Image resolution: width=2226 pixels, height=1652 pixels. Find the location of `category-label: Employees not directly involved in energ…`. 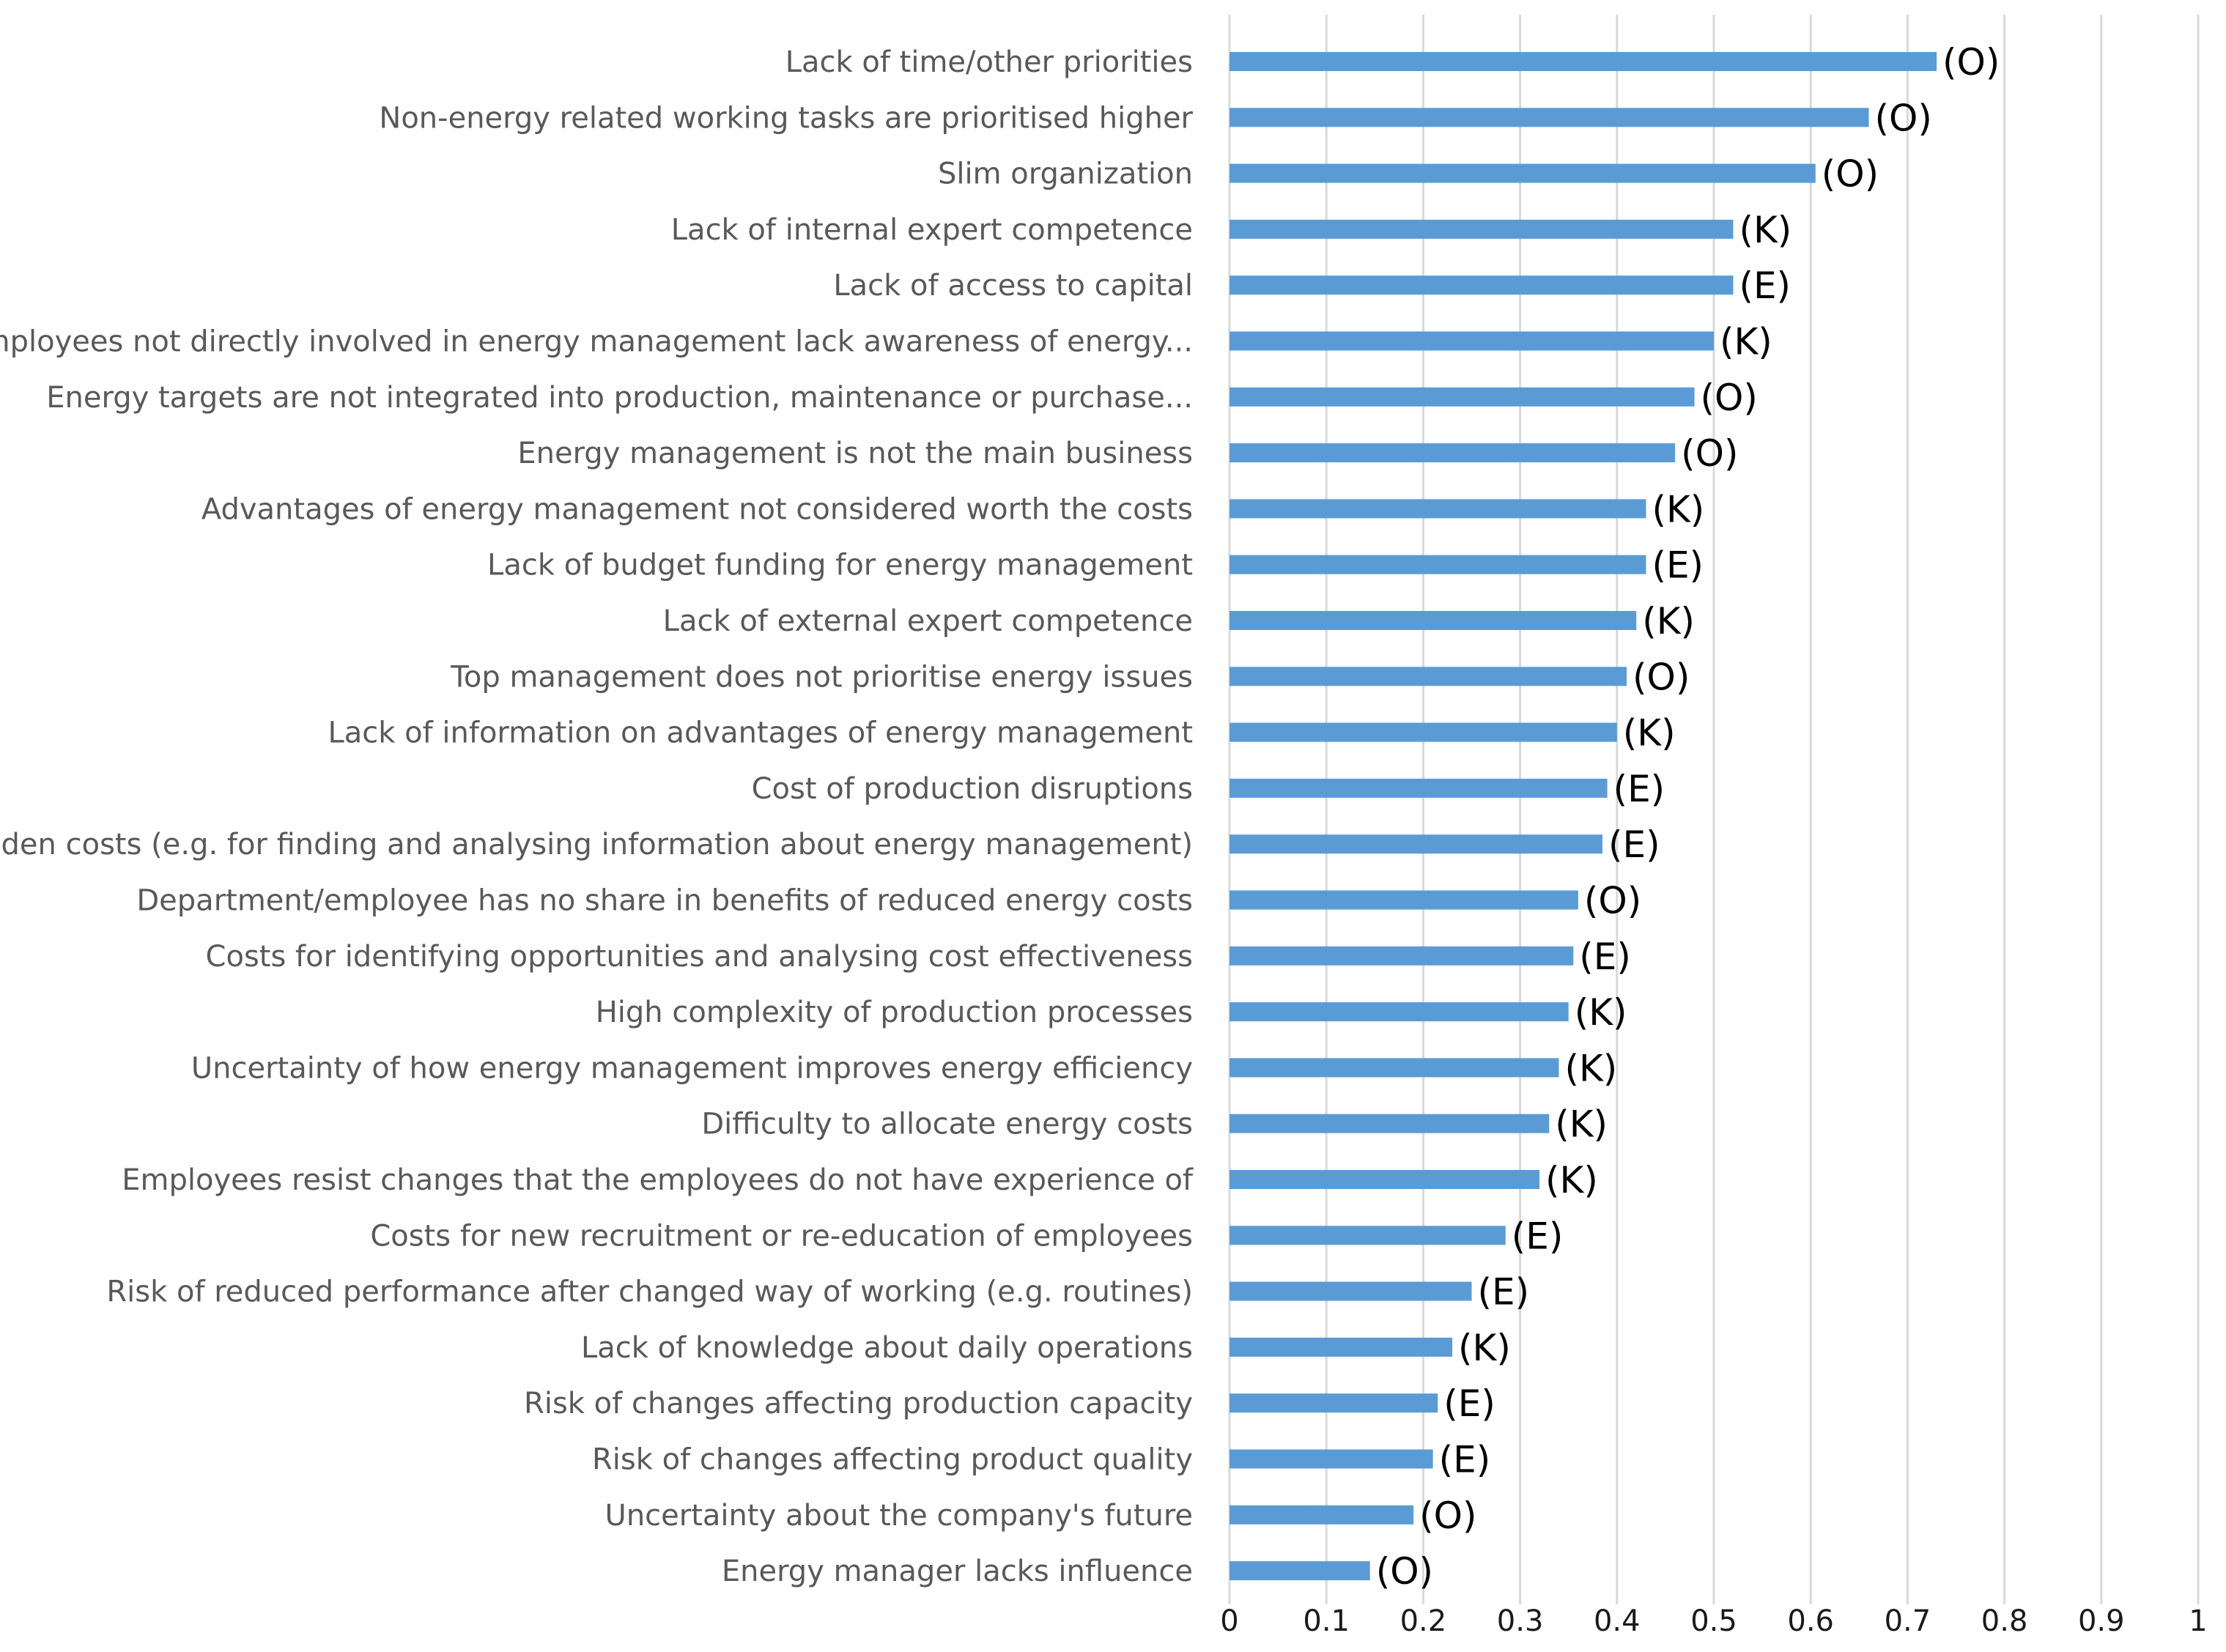

category-label: Employees not directly involved in energ… is located at coordinates (596, 342).